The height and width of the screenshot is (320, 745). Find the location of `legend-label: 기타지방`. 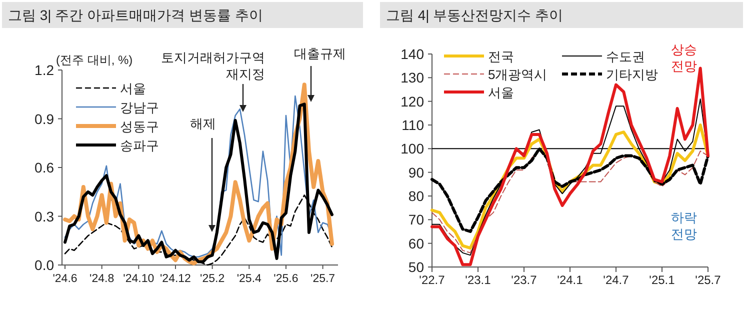

legend-label: 기타지방 is located at coordinates (632, 74).